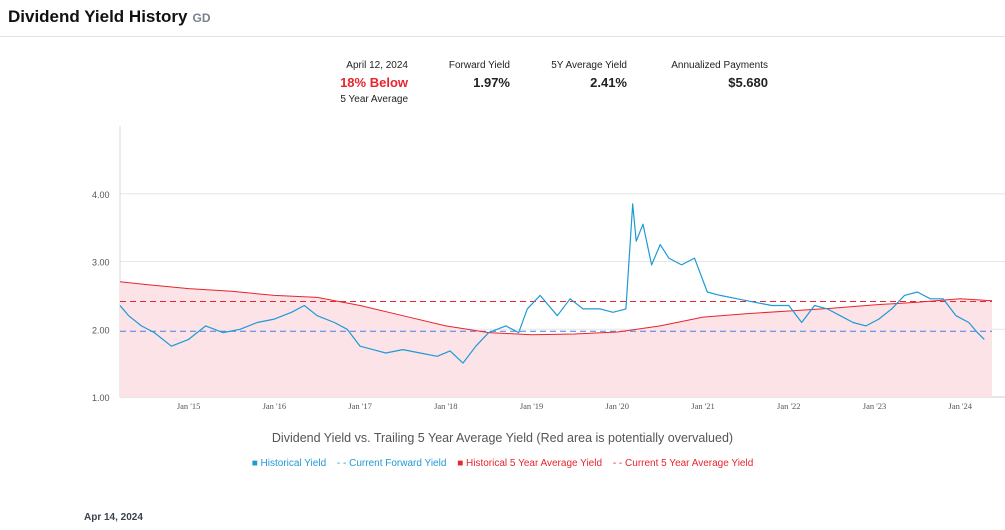  Describe the element at coordinates (715, 75) in the screenshot. I see `stat-annualized-payments: Annualized Payments $5.680` at that location.